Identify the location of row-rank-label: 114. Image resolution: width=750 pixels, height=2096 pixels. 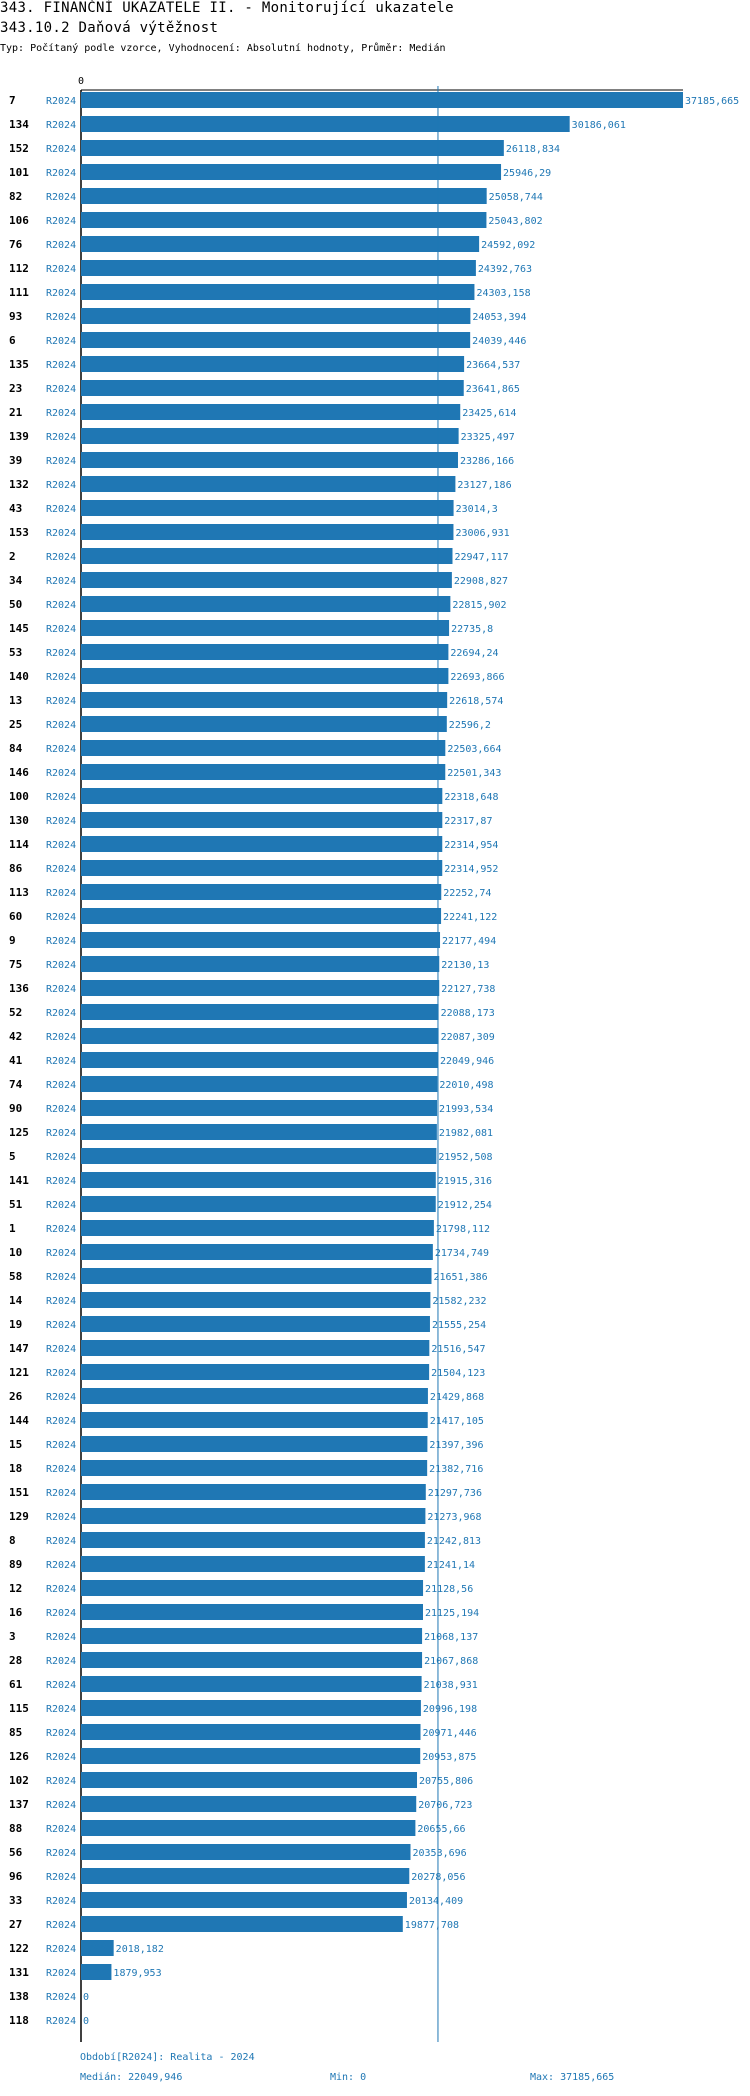
(19, 844).